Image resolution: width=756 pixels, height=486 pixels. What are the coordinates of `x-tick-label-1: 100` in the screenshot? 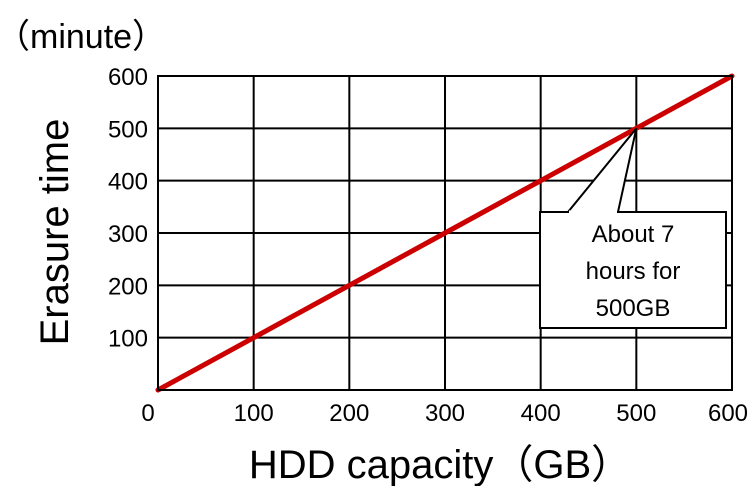 It's located at (254, 413).